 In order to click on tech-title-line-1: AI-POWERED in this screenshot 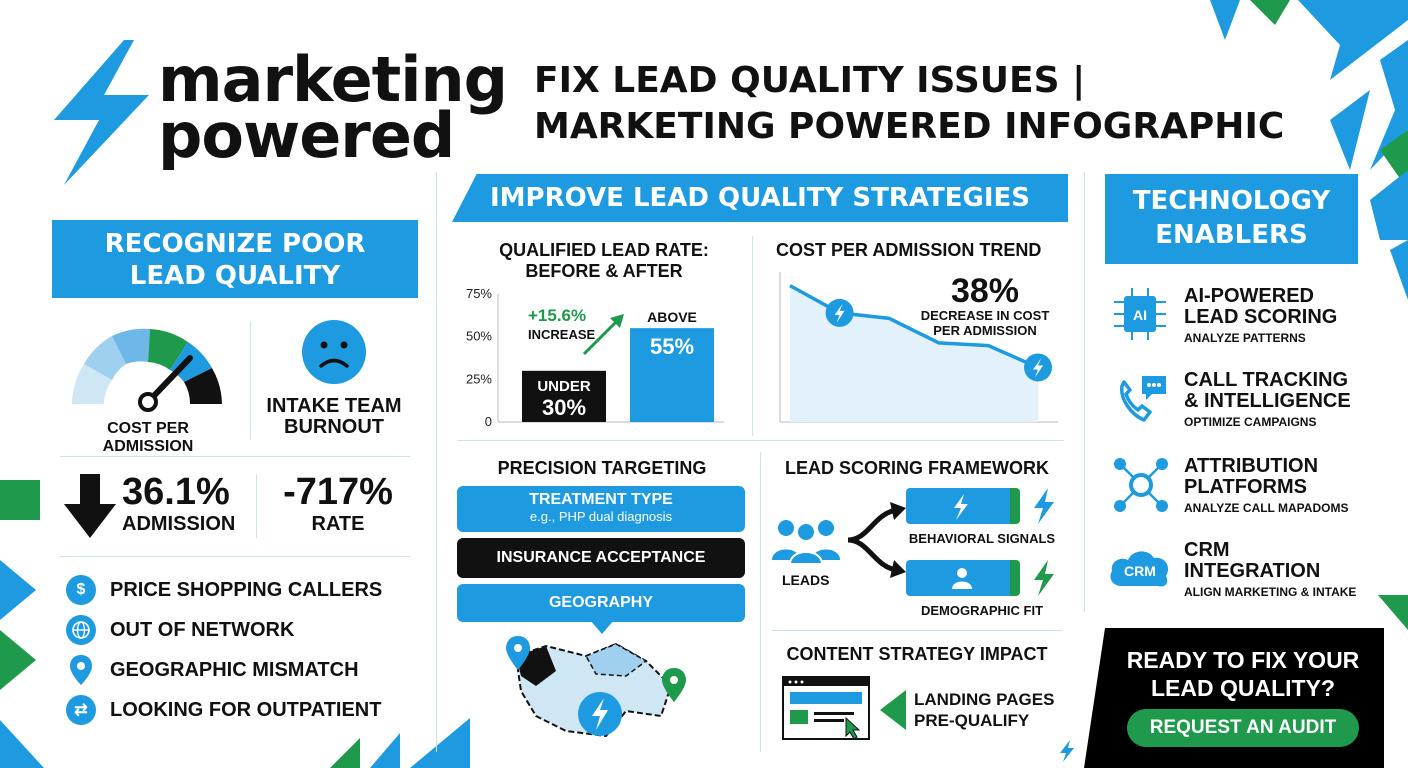, I will do `click(1249, 296)`.